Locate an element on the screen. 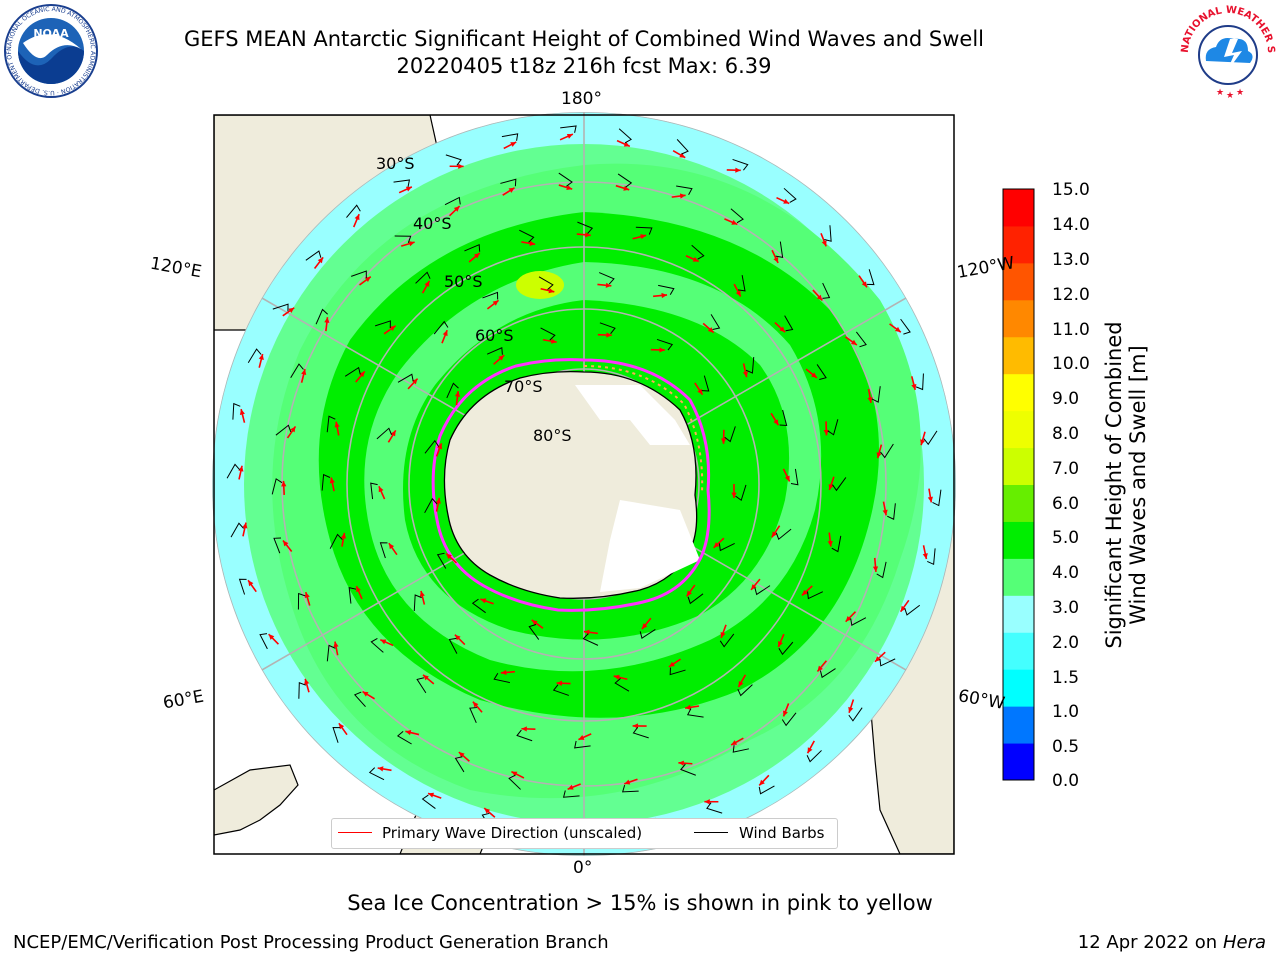 The width and height of the screenshot is (1280, 960). colorbar-tick: 0.0 is located at coordinates (1066, 781).